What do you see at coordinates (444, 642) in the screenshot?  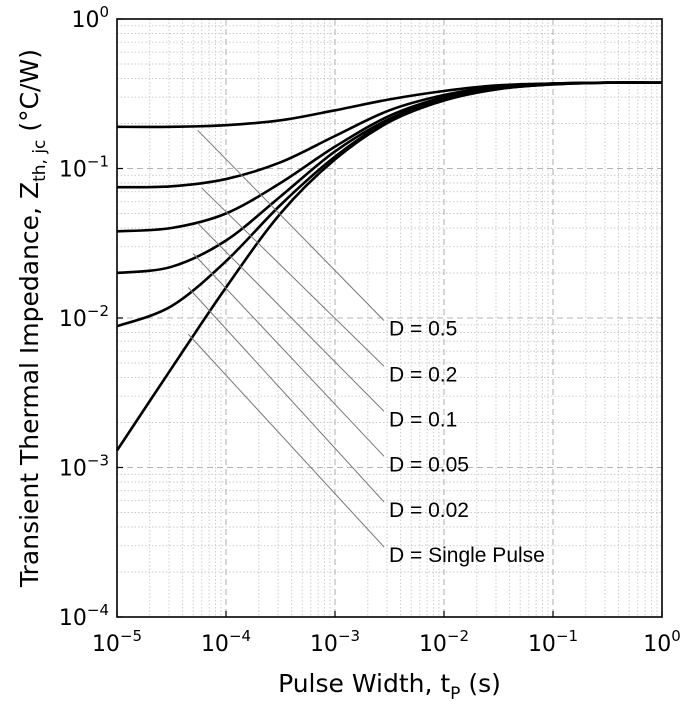 I see `x-tick-label: 10⁻²` at bounding box center [444, 642].